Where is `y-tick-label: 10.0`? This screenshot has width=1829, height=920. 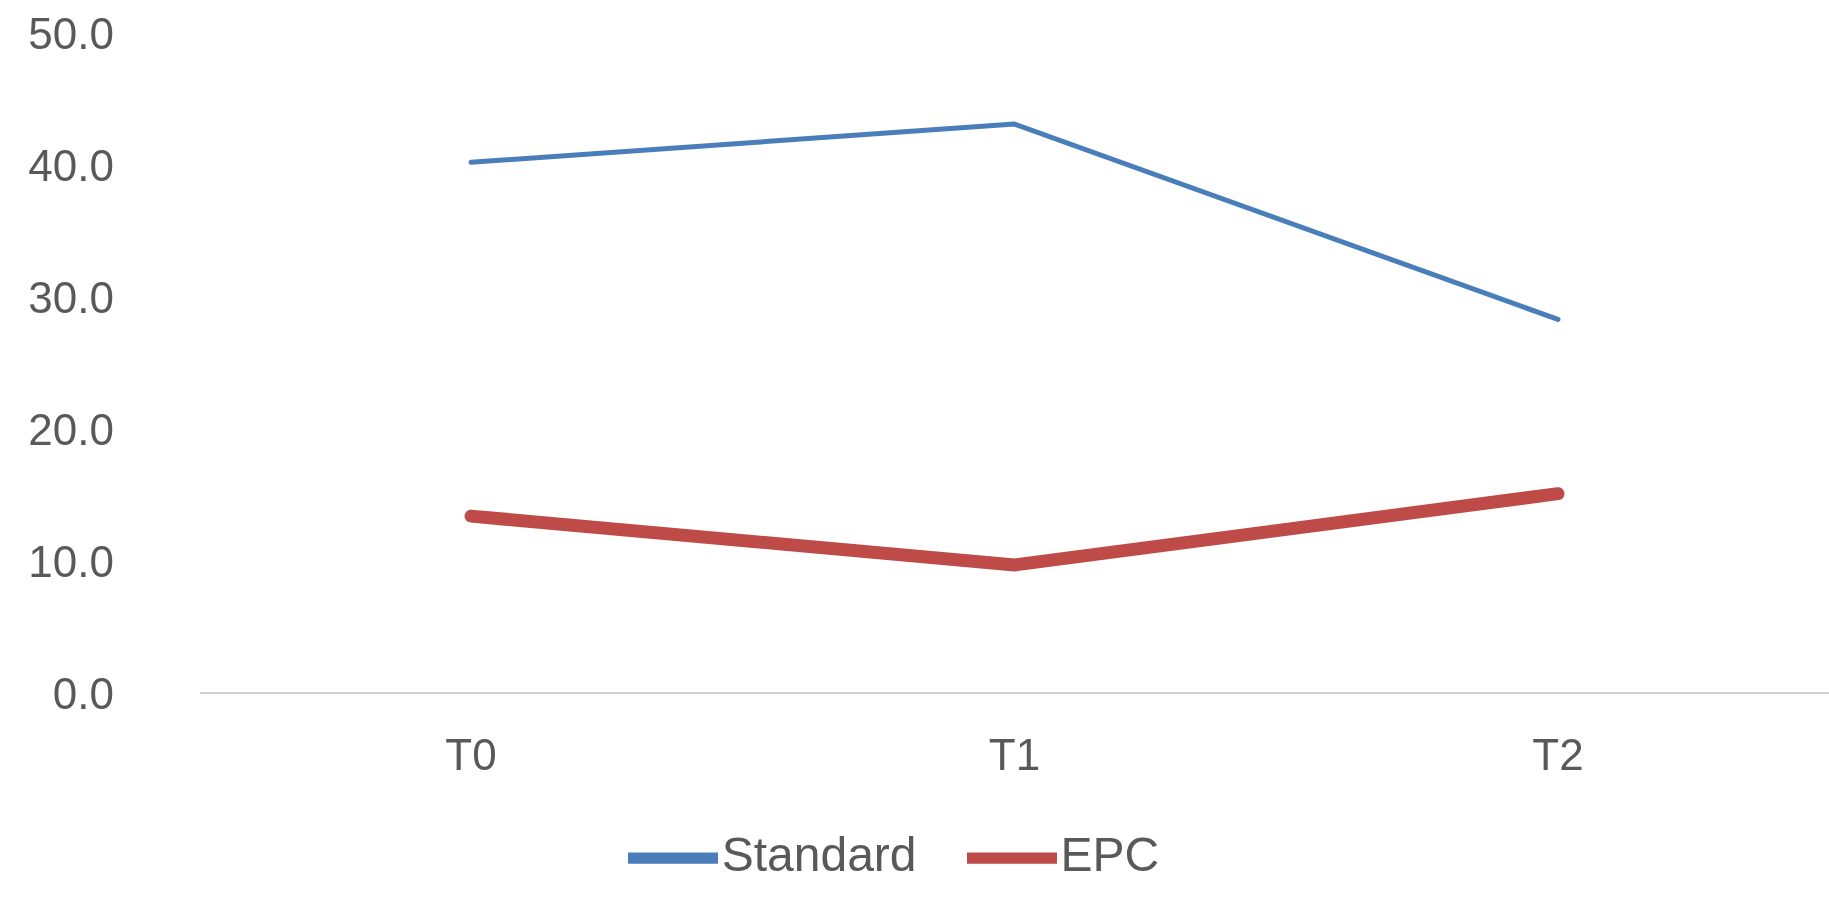 y-tick-label: 10.0 is located at coordinates (71, 561).